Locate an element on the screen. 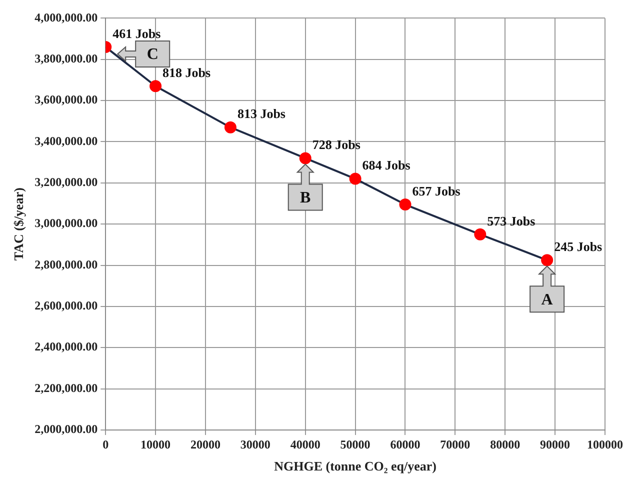 The width and height of the screenshot is (634, 487). y-tick-label: 2,600,000.00 is located at coordinates (66, 305).